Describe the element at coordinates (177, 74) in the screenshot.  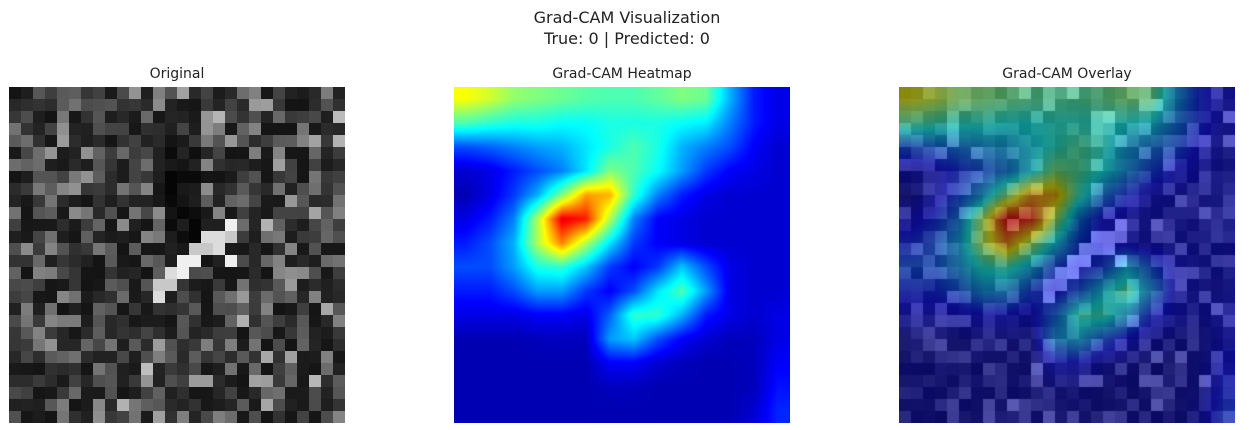
I see `panel-title-original: Original` at that location.